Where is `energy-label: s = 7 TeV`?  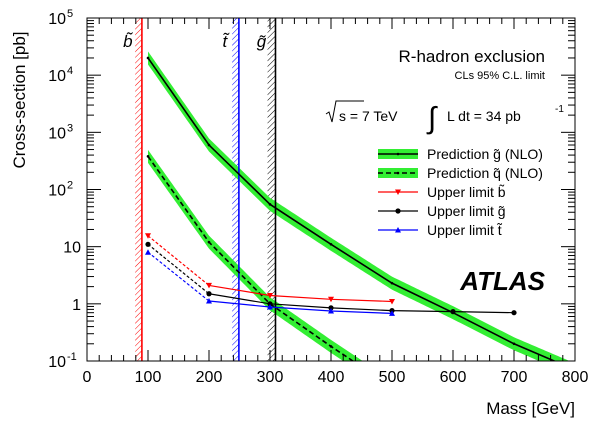
energy-label: s = 7 TeV is located at coordinates (361, 112).